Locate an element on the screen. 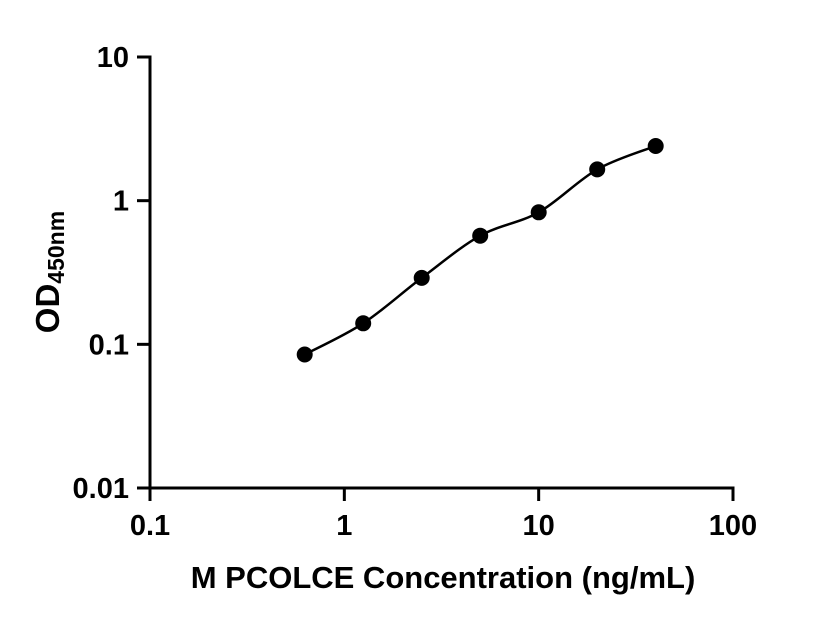 This screenshot has height=640, width=816. y-axis-title: OD450nm is located at coordinates (48, 272).